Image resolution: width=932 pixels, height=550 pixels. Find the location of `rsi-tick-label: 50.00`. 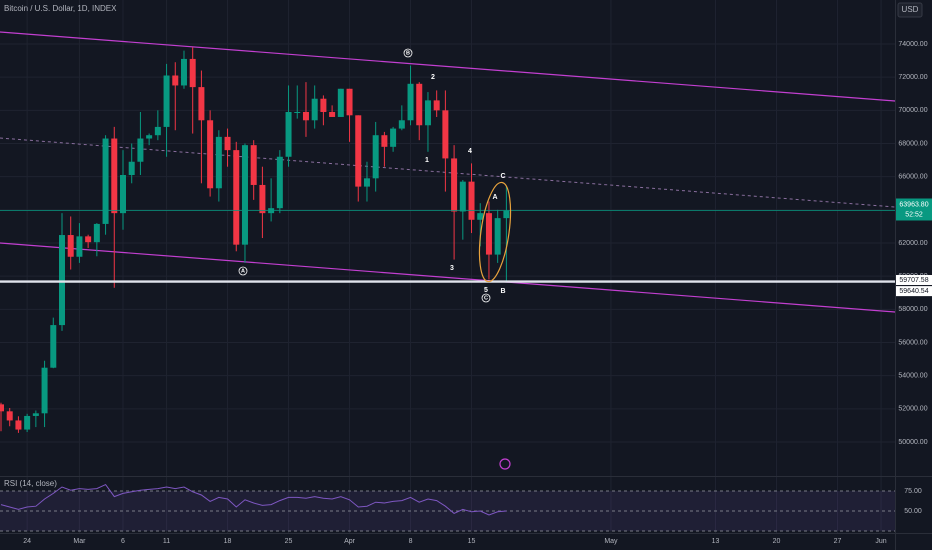

rsi-tick-label: 50.00 is located at coordinates (913, 511).